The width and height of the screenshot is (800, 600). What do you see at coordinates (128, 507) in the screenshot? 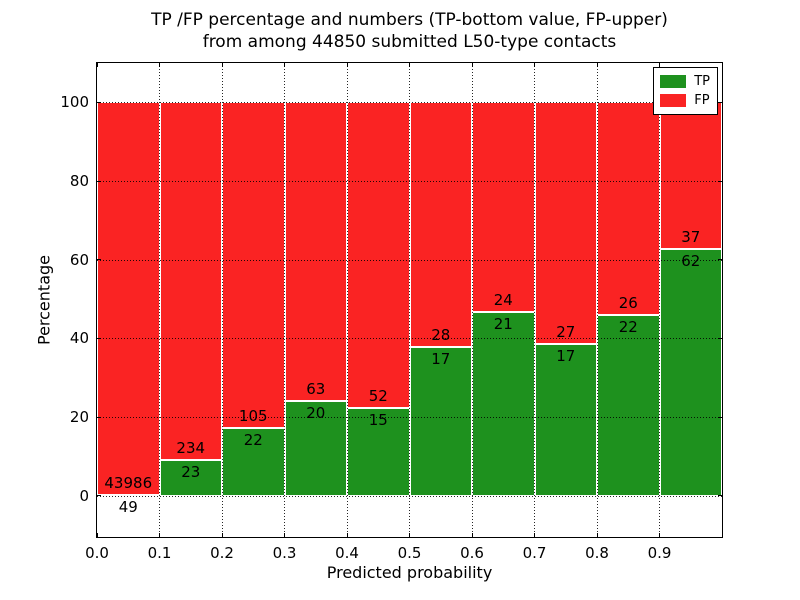
I see `bar-label-tp-0: 49` at bounding box center [128, 507].